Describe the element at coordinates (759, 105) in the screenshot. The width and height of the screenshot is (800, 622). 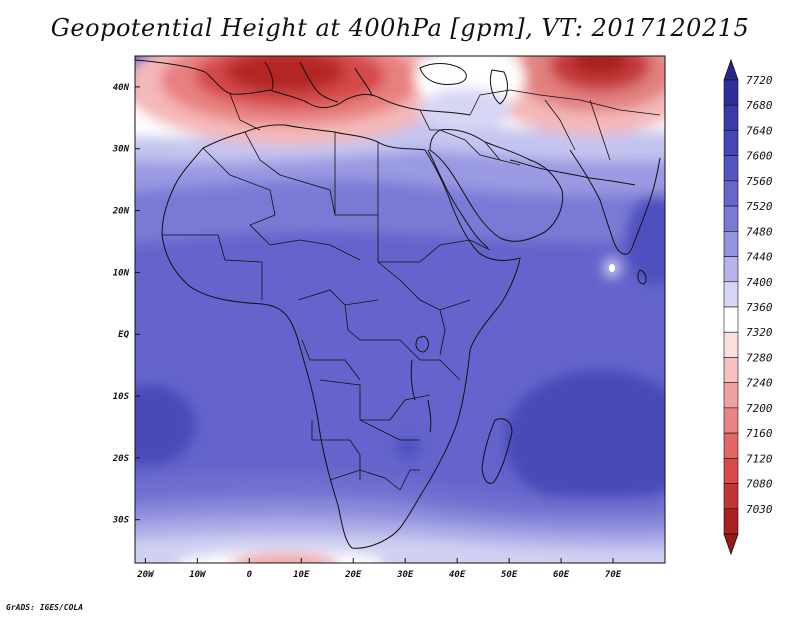
I see `colorbar-label: 7680` at that location.